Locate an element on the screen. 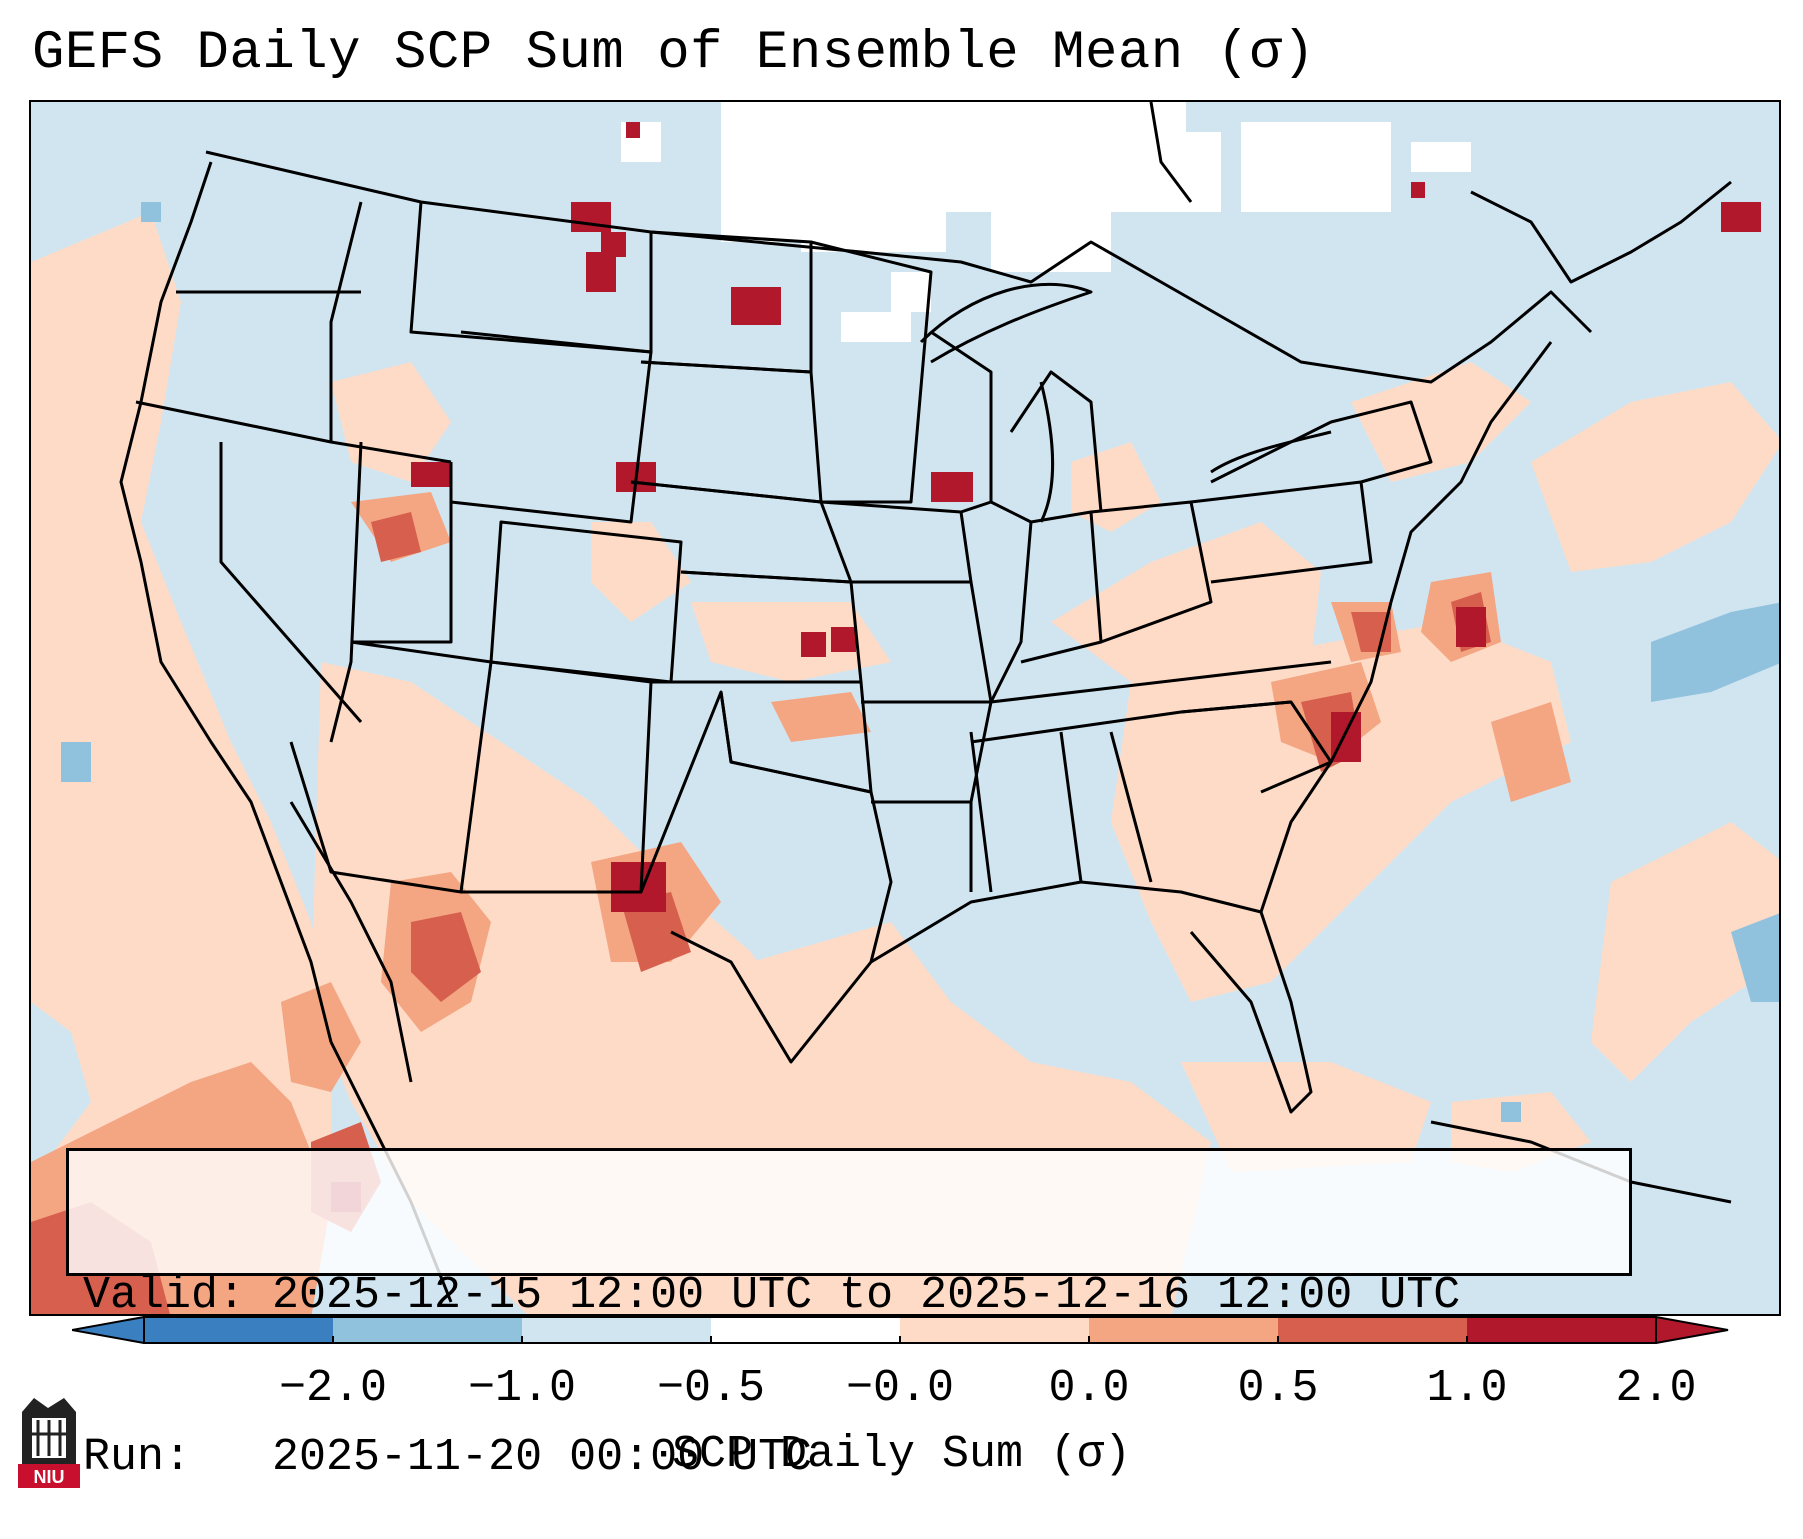 This screenshot has width=1803, height=1539. colorbar-tick-label: −1.0 is located at coordinates (522, 1388).